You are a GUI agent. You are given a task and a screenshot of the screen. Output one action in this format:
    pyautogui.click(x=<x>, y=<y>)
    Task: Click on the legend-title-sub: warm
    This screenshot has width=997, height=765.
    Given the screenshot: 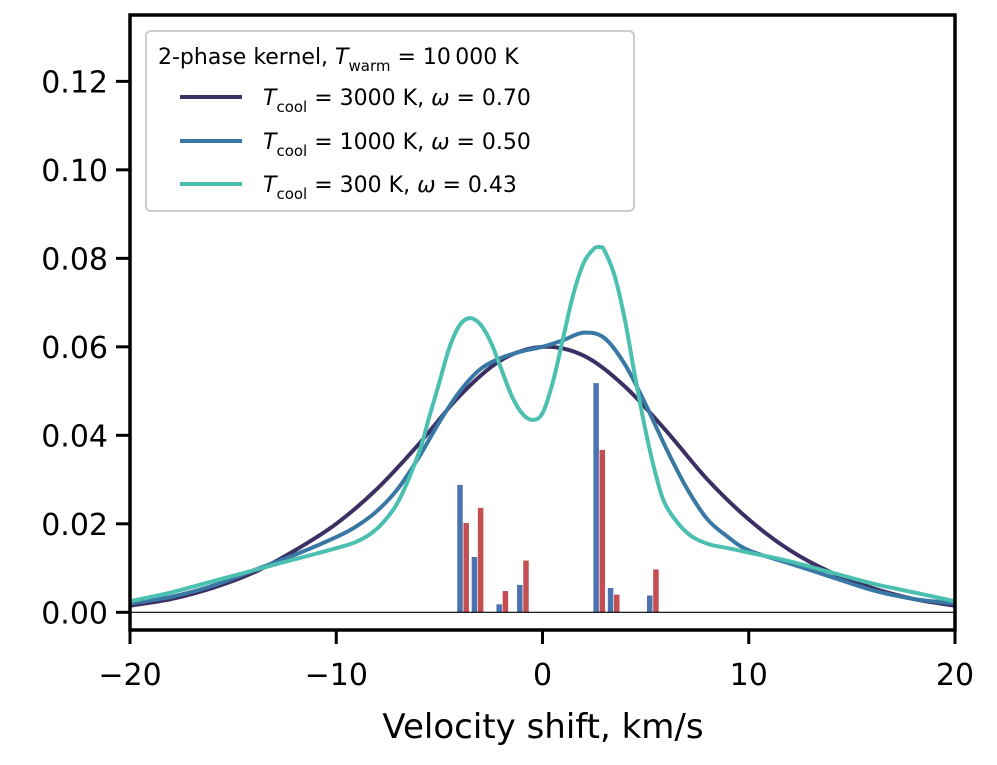 What is the action you would take?
    pyautogui.click(x=370, y=66)
    